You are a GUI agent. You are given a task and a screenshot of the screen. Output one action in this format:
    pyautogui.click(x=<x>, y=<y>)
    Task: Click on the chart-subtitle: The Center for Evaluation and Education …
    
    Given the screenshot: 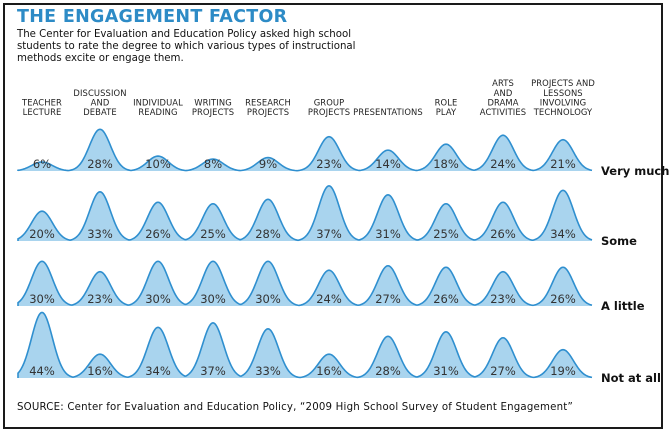 What is the action you would take?
    pyautogui.click(x=186, y=46)
    